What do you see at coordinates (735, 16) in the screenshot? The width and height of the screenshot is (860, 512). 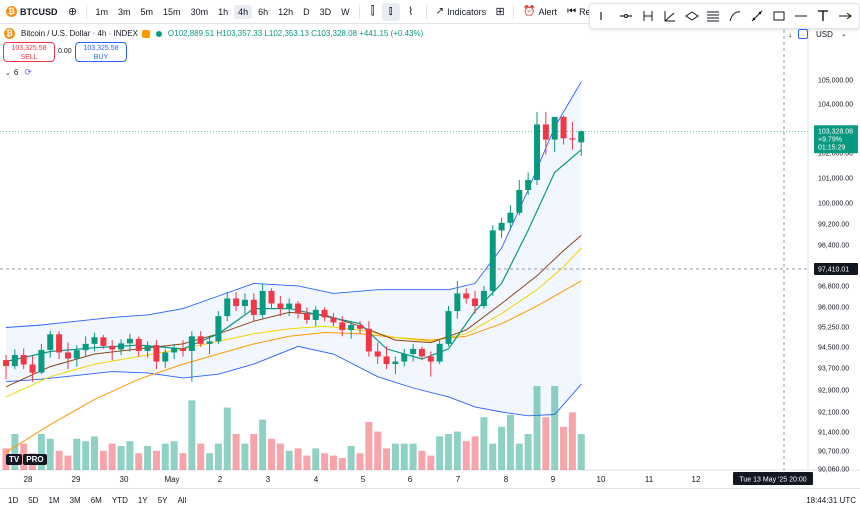 I see `curve-icon` at bounding box center [735, 16].